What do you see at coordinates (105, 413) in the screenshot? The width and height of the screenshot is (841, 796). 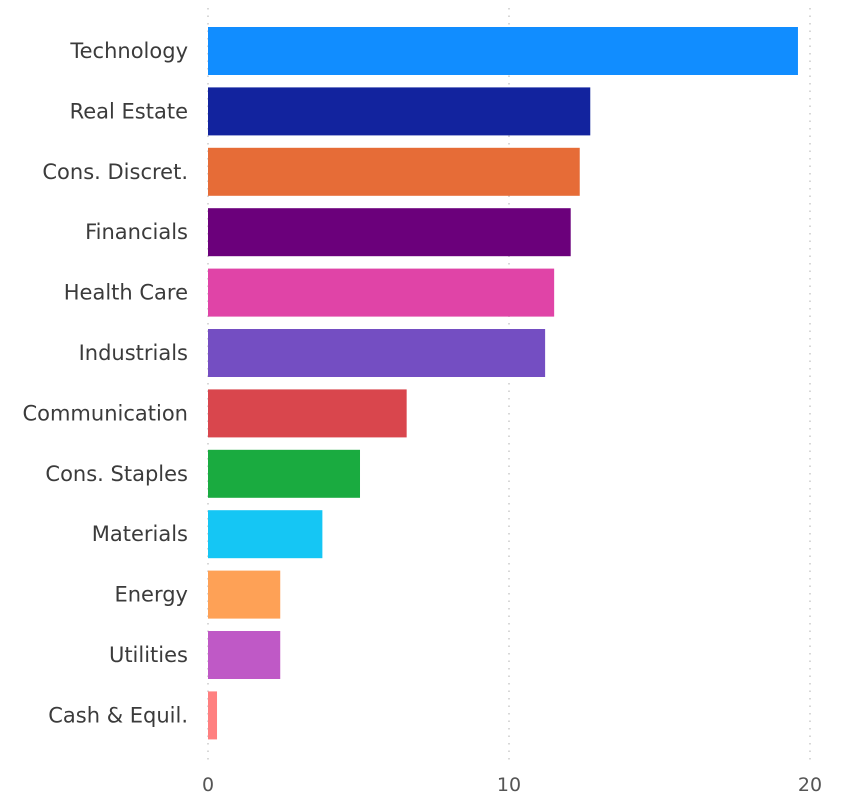 I see `category-label: Communication` at bounding box center [105, 413].